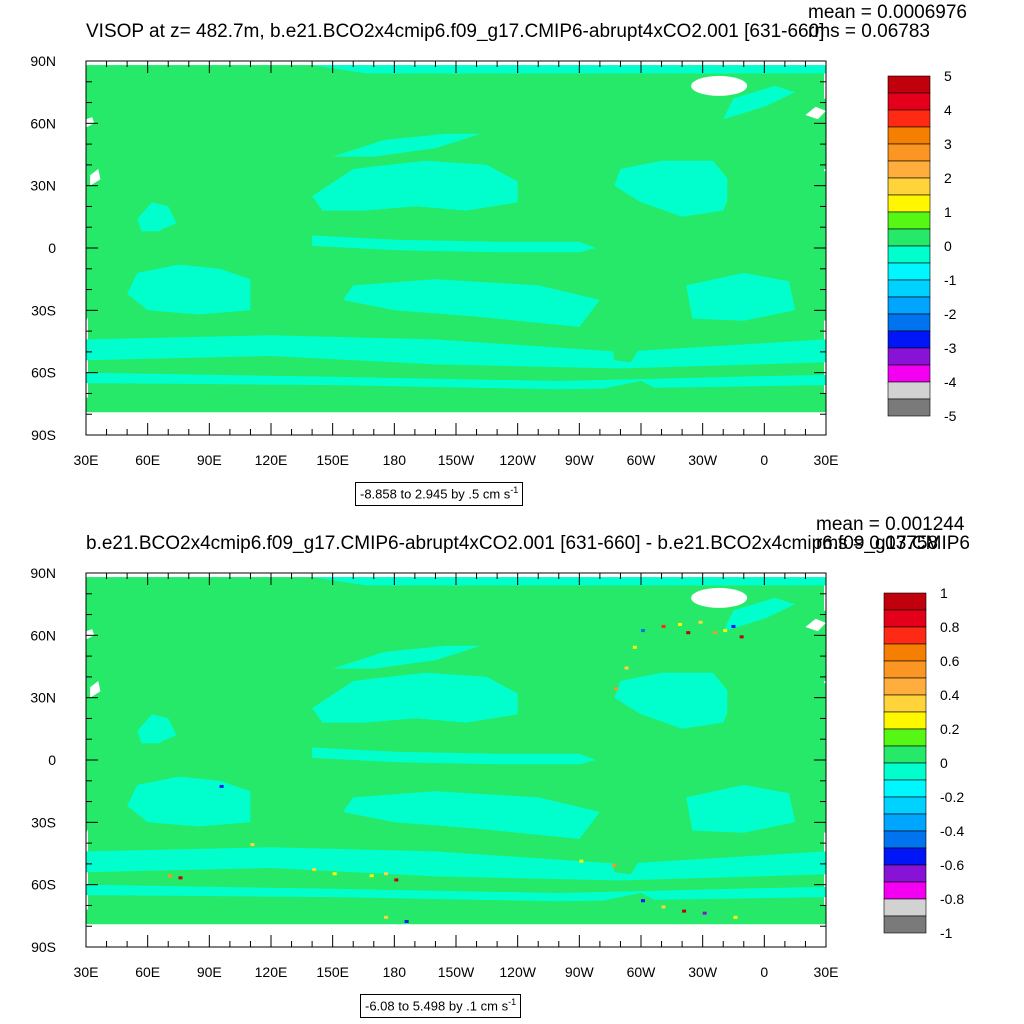 The width and height of the screenshot is (1024, 1024). Describe the element at coordinates (250, 251) in the screenshot. I see `indonesia-land` at that location.